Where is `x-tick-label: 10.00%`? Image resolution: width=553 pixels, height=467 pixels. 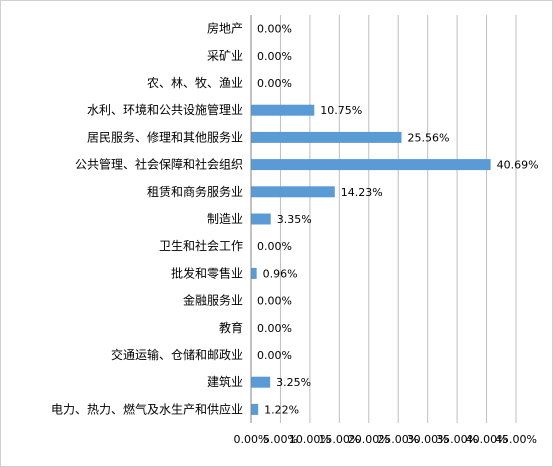 x-tick-label: 10.00% is located at coordinates (310, 439).